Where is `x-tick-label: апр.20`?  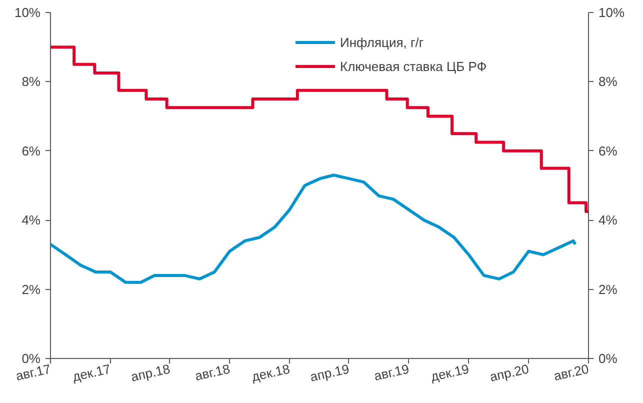
x-tick-label: апр.20 is located at coordinates (509, 372).